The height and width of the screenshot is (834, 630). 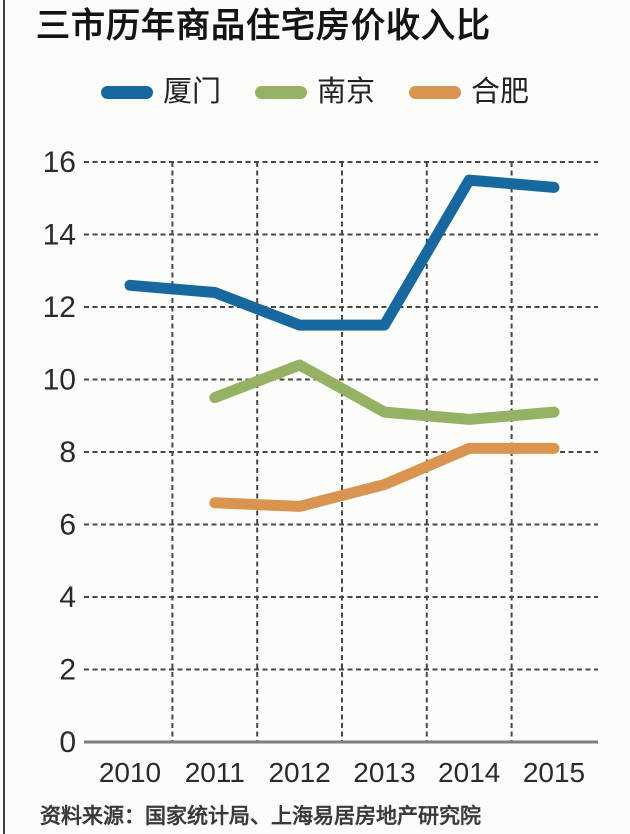 I want to click on legend-swatch-hefei, so click(x=435, y=92).